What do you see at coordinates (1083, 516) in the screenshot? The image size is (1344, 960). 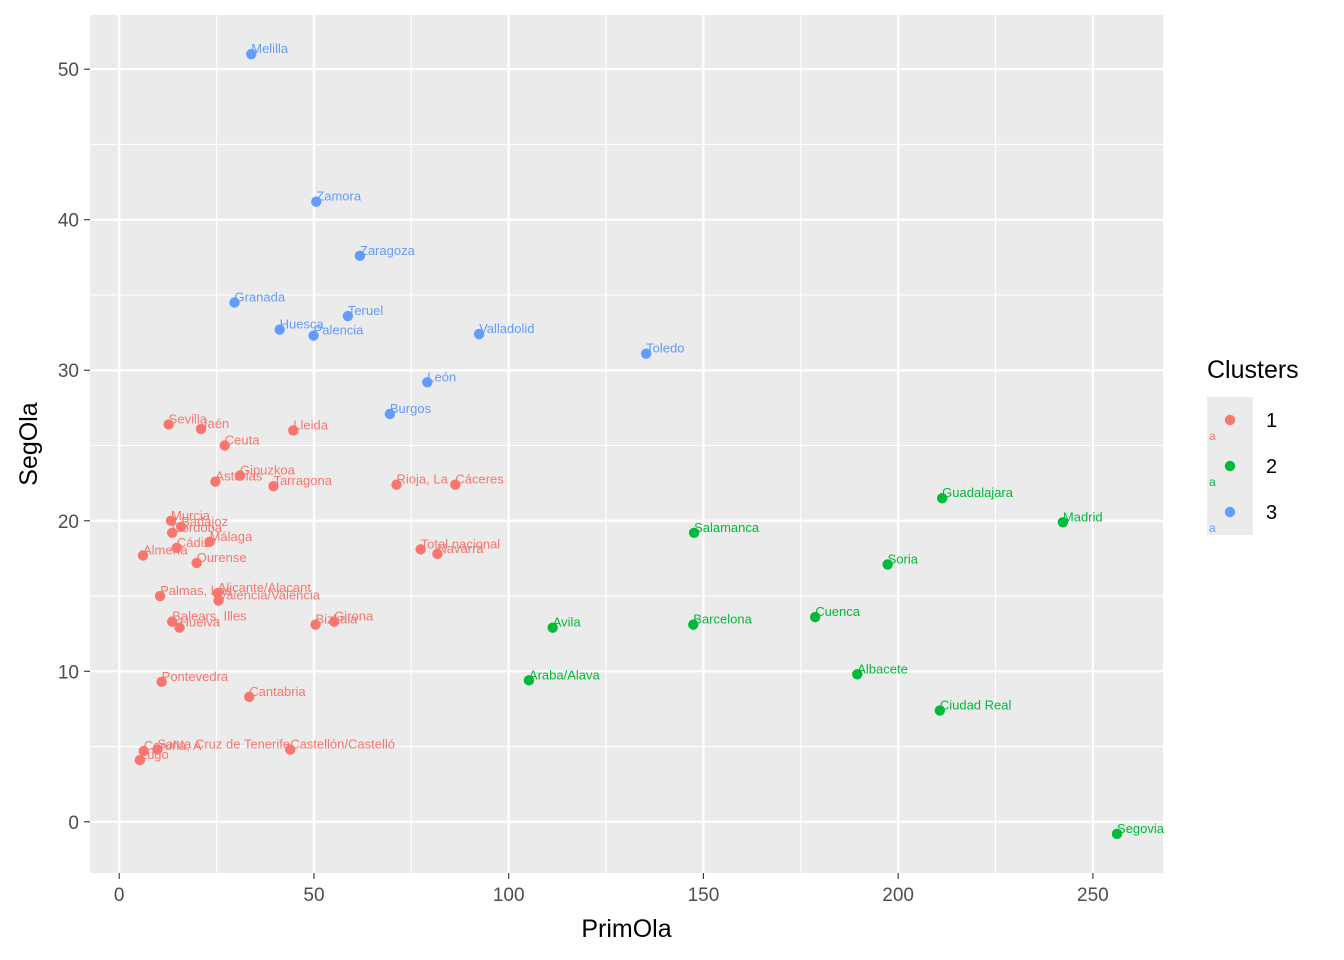 I see `point-label: Madrid` at bounding box center [1083, 516].